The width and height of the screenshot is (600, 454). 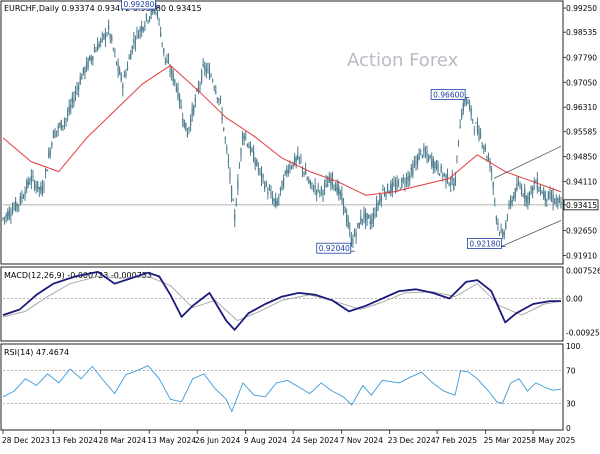 What do you see at coordinates (581, 156) in the screenshot?
I see `price-axis-label: 0.94850` at bounding box center [581, 156].